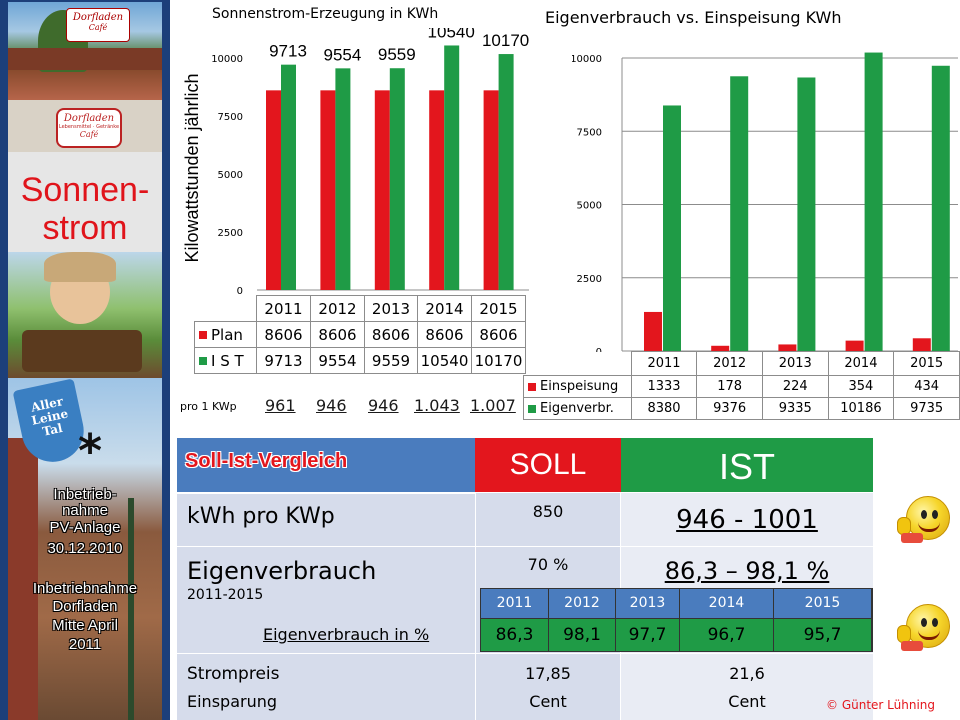  I want to click on row-kwh-label-cell: kWh pro KWp, so click(326, 519).